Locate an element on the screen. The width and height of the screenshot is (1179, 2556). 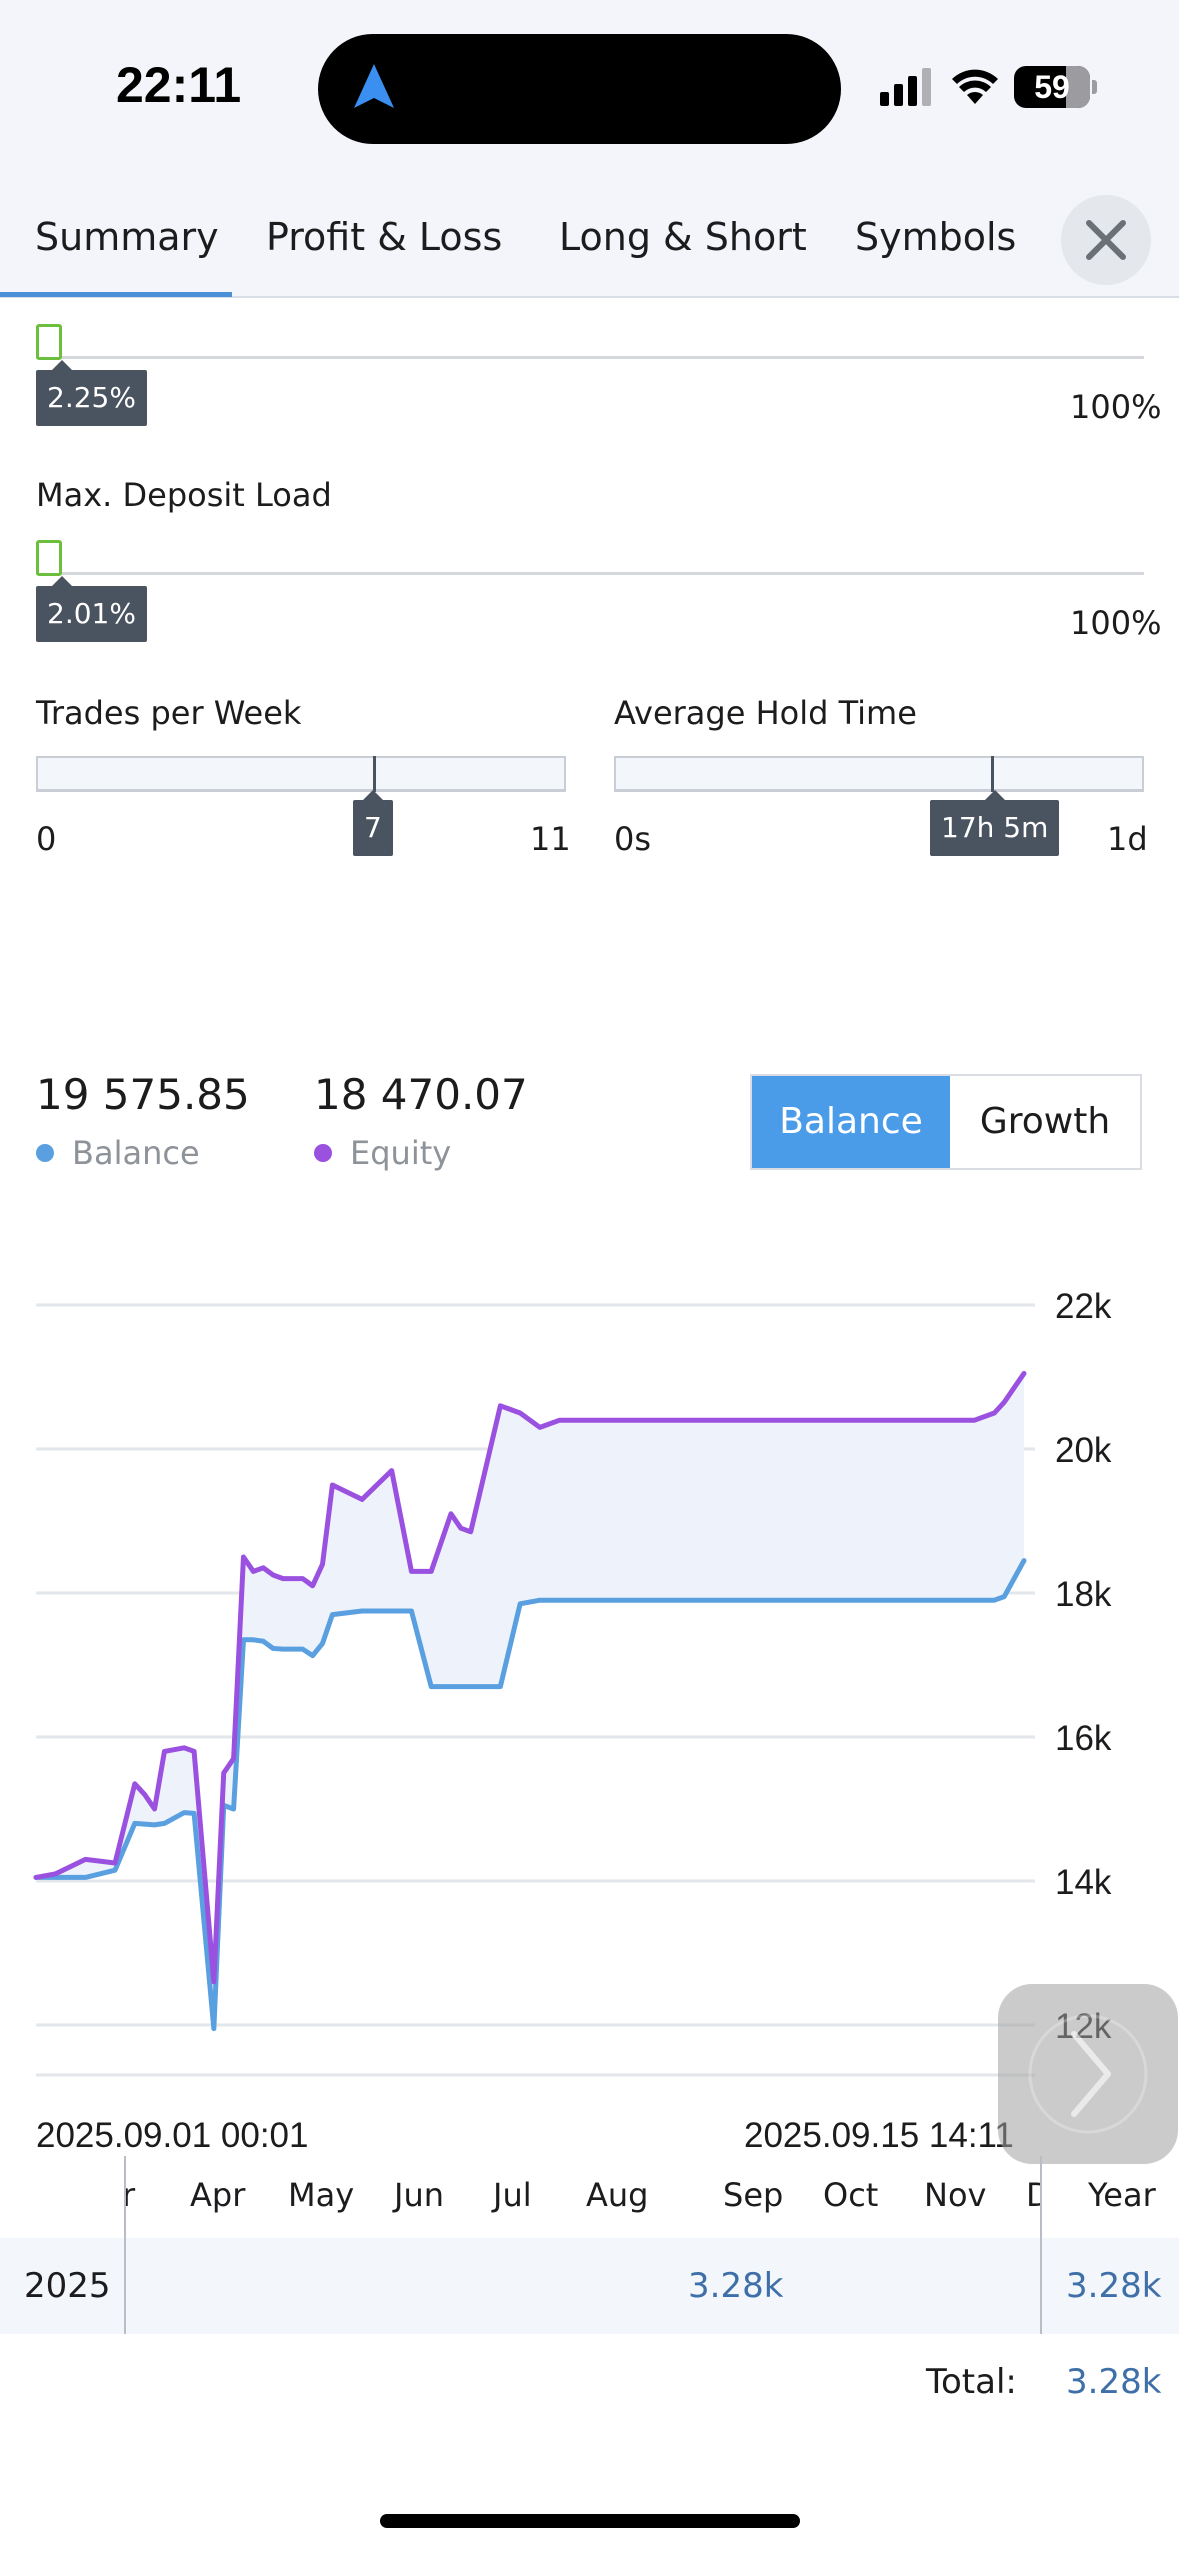
y-tick-label: 16k is located at coordinates (1083, 1738).